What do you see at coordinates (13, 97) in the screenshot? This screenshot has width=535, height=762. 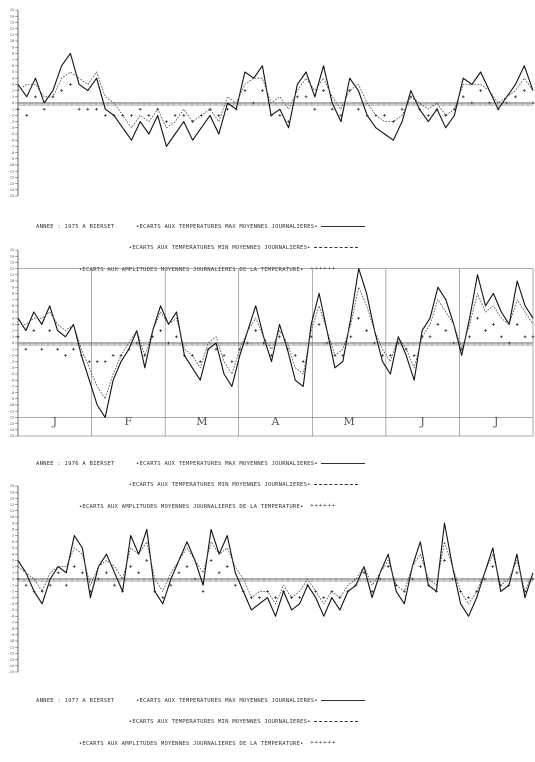 I see `y-tick-label: 1` at bounding box center [13, 97].